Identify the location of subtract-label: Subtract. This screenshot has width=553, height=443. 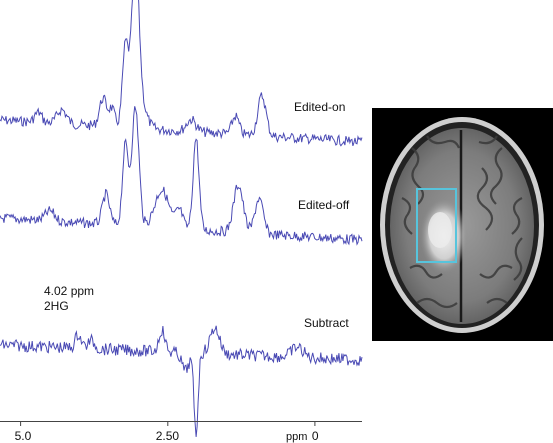
(326, 323).